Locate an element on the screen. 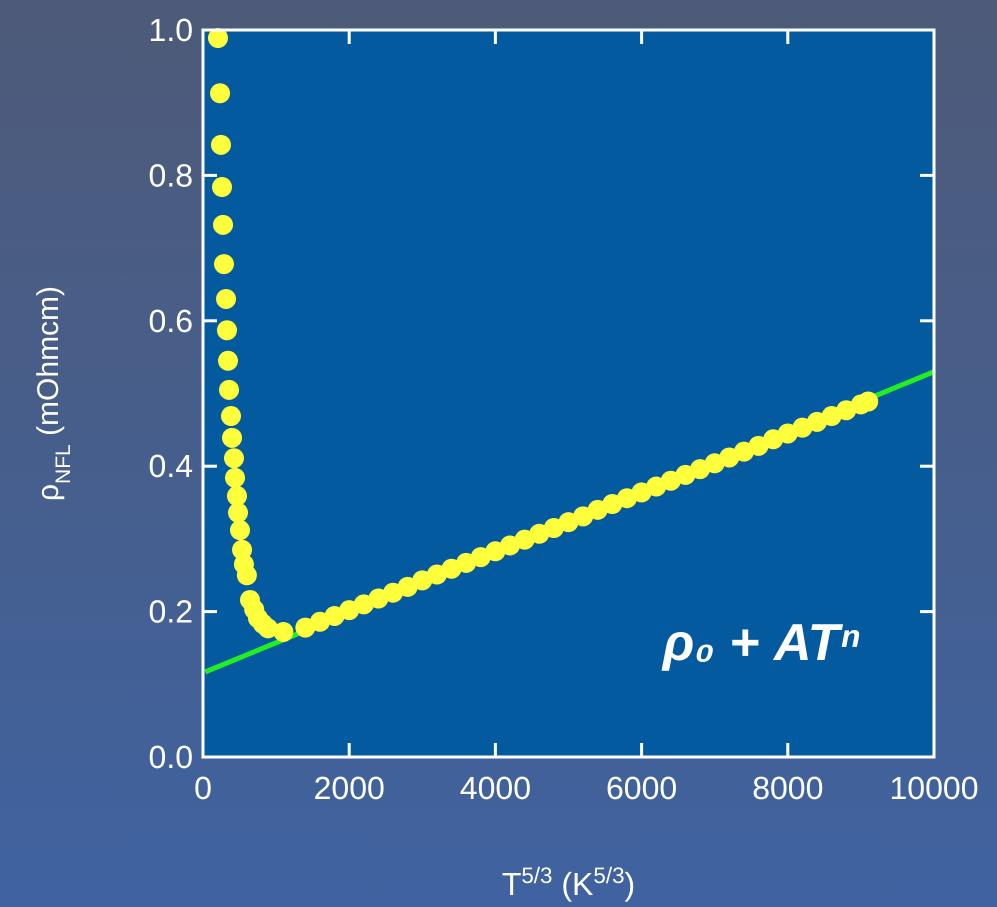  annotation: ρ₀ + ATⁿ is located at coordinates (760, 643).